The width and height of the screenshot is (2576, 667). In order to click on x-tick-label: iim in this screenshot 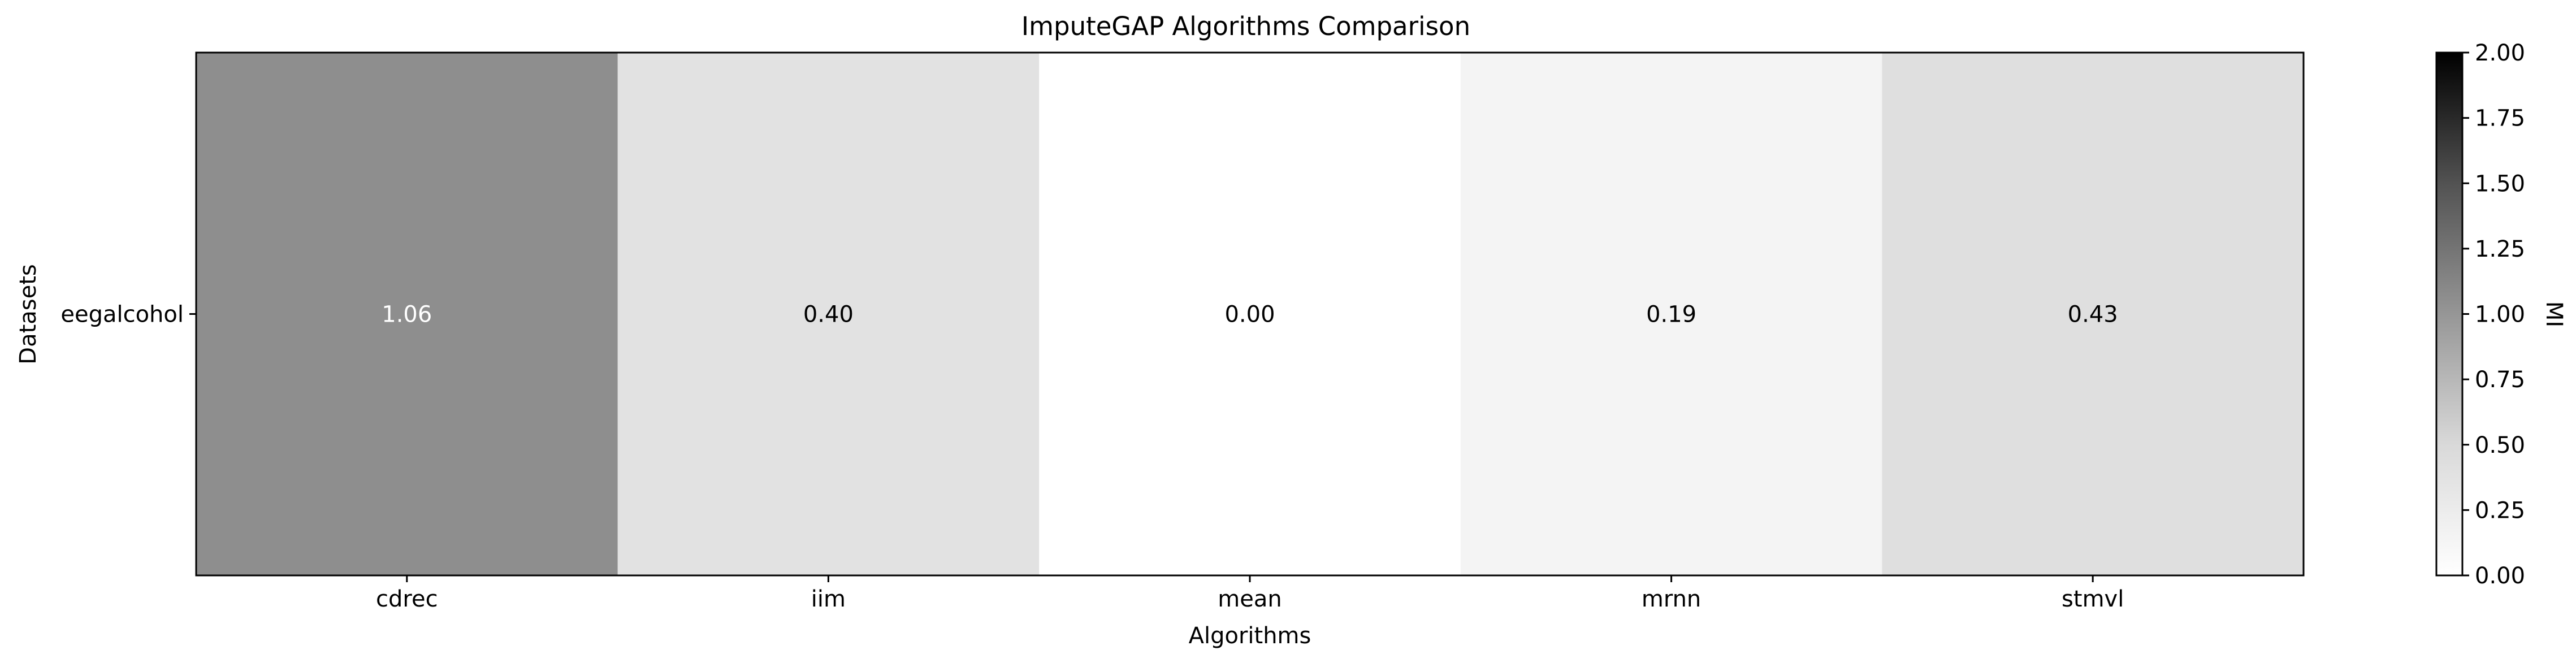, I will do `click(828, 599)`.